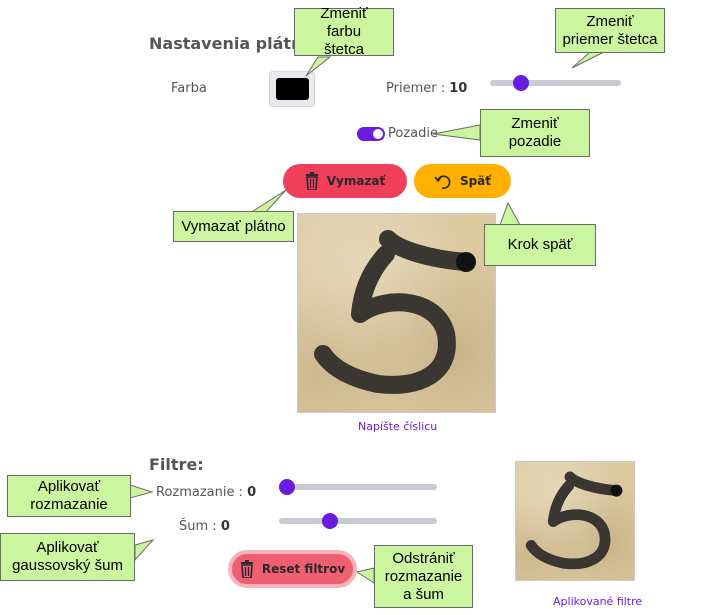  I want to click on noise-slider, so click(358, 521).